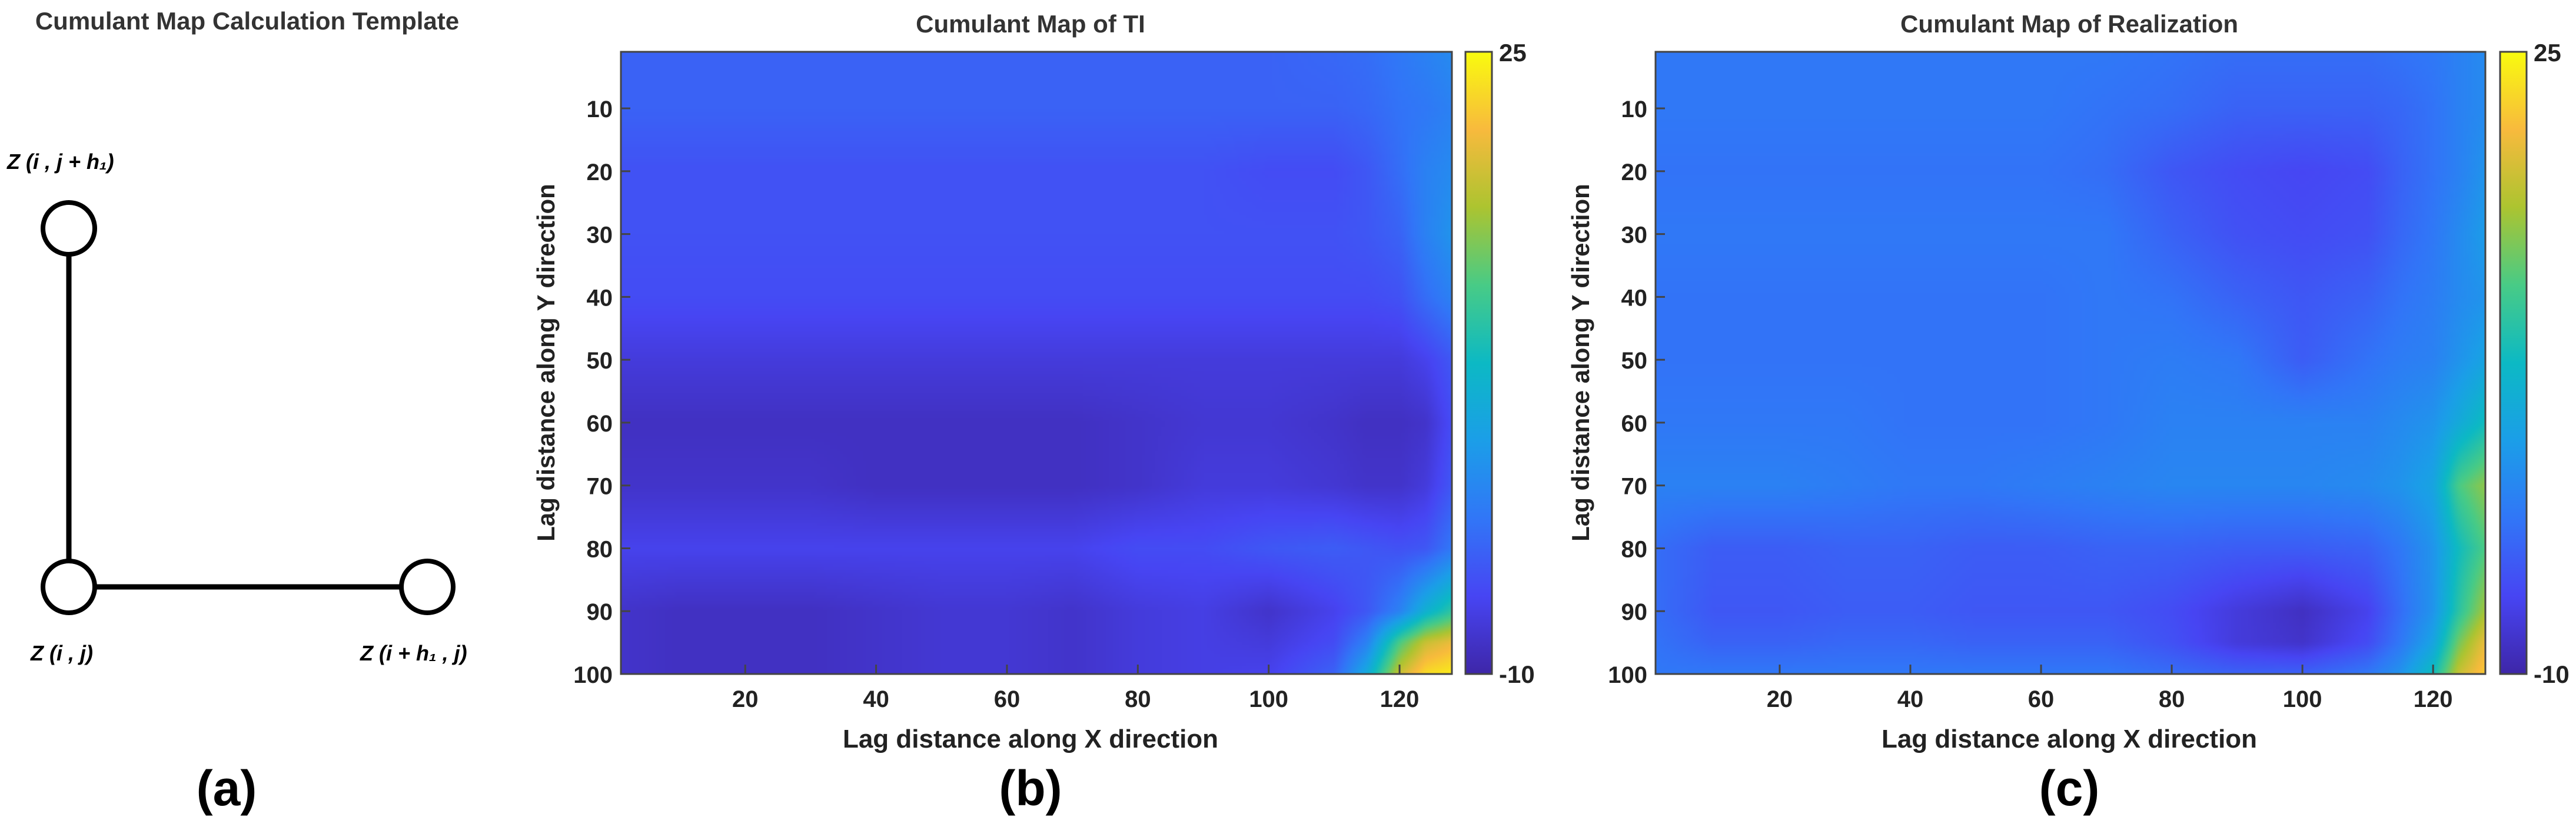 The image size is (2576, 830). What do you see at coordinates (413, 653) in the screenshot?
I see `node-right-label: Z (i + h₁ , j)` at bounding box center [413, 653].